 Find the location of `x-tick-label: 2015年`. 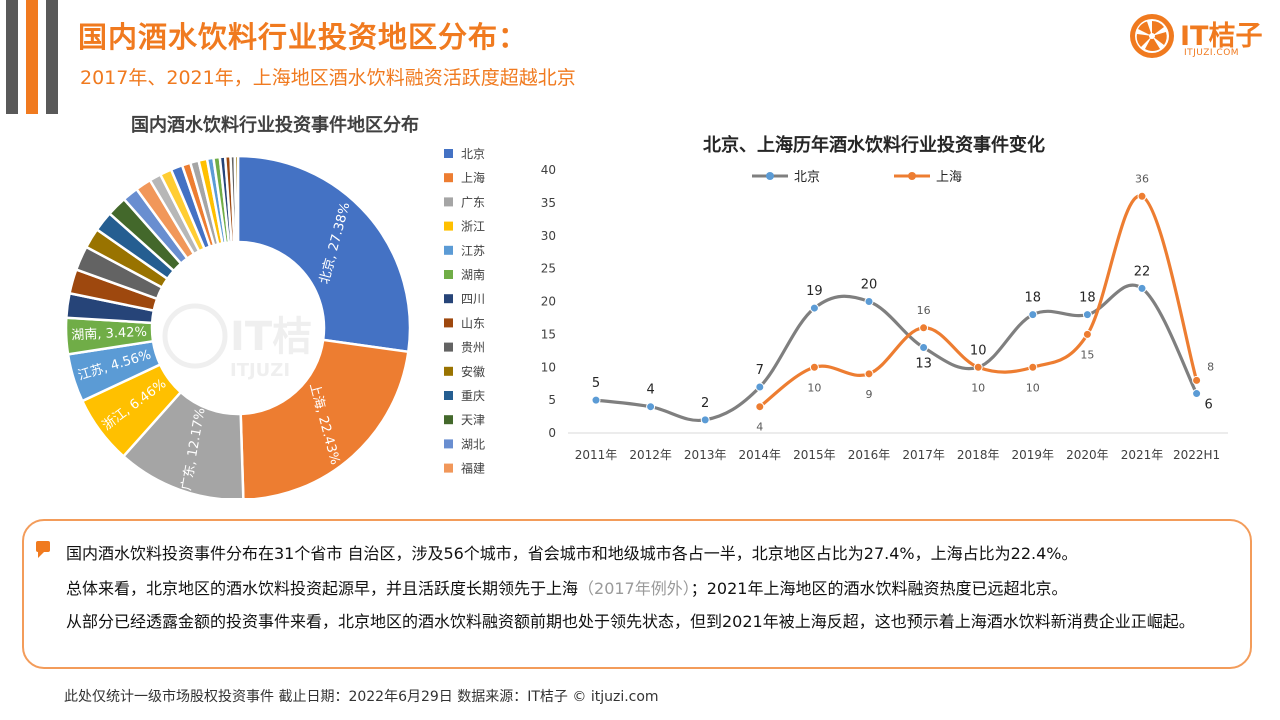

x-tick-label: 2015年 is located at coordinates (814, 455).